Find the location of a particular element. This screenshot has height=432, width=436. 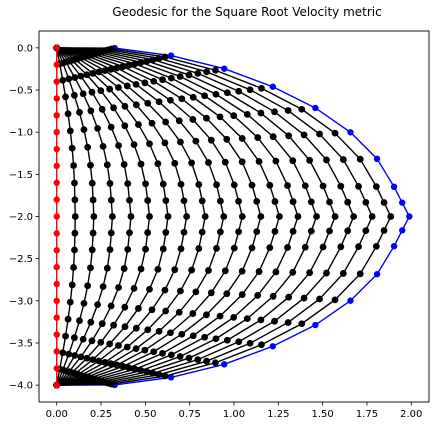

x-tick-label: 1.50 is located at coordinates (323, 414).